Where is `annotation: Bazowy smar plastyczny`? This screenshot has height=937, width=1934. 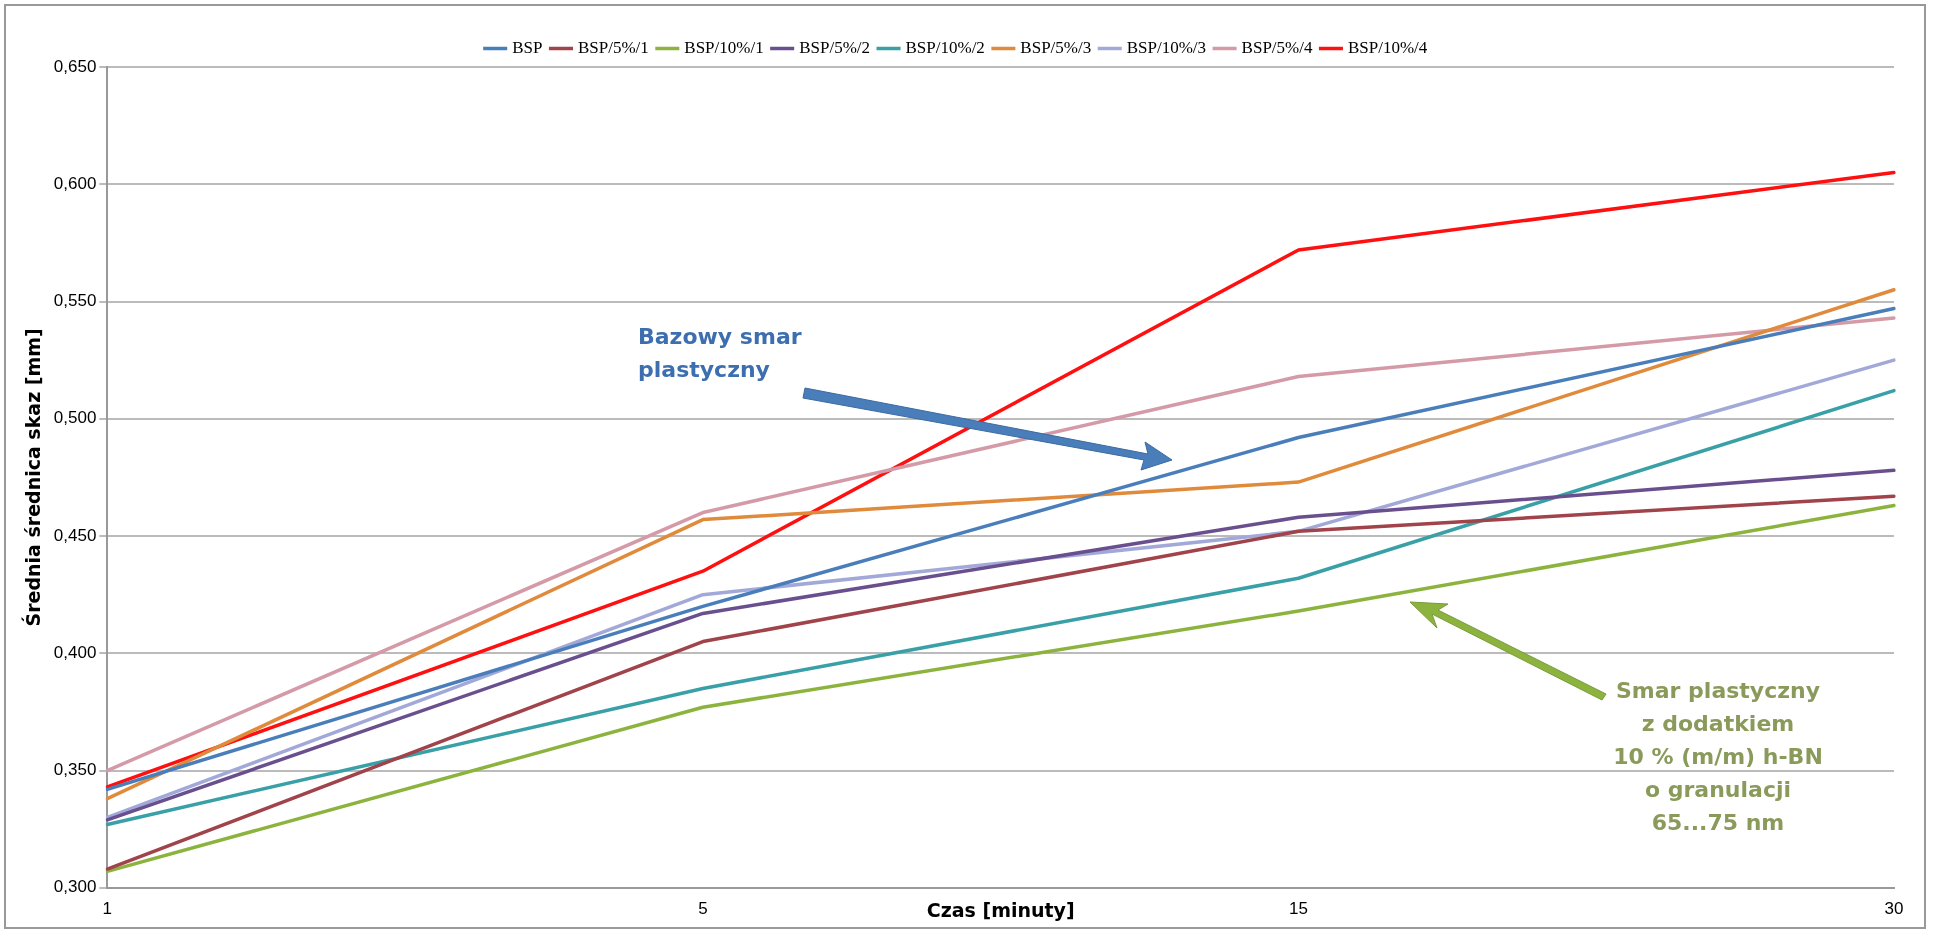
annotation: Bazowy smar plastyczny is located at coordinates (720, 352).